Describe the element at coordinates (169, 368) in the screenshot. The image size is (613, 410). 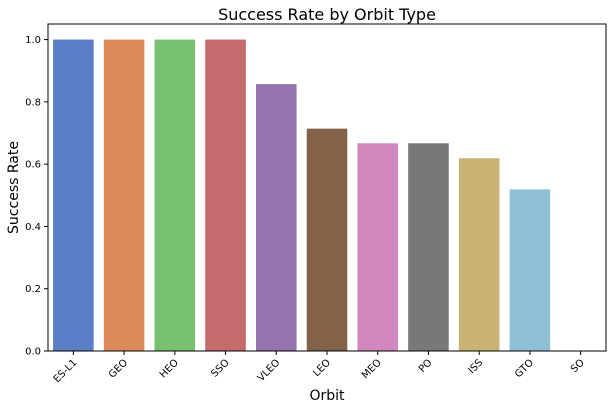
I see `x-tick-label: HEO` at that location.